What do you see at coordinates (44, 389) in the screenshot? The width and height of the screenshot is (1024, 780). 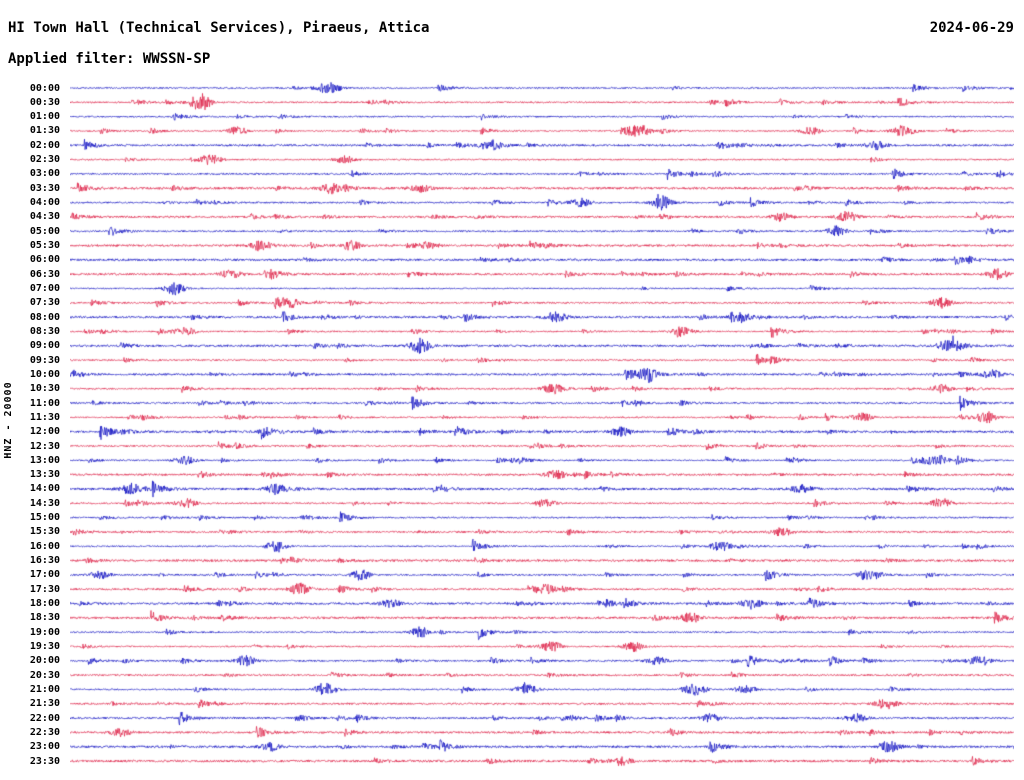 I see `time-label: 10:30` at bounding box center [44, 389].